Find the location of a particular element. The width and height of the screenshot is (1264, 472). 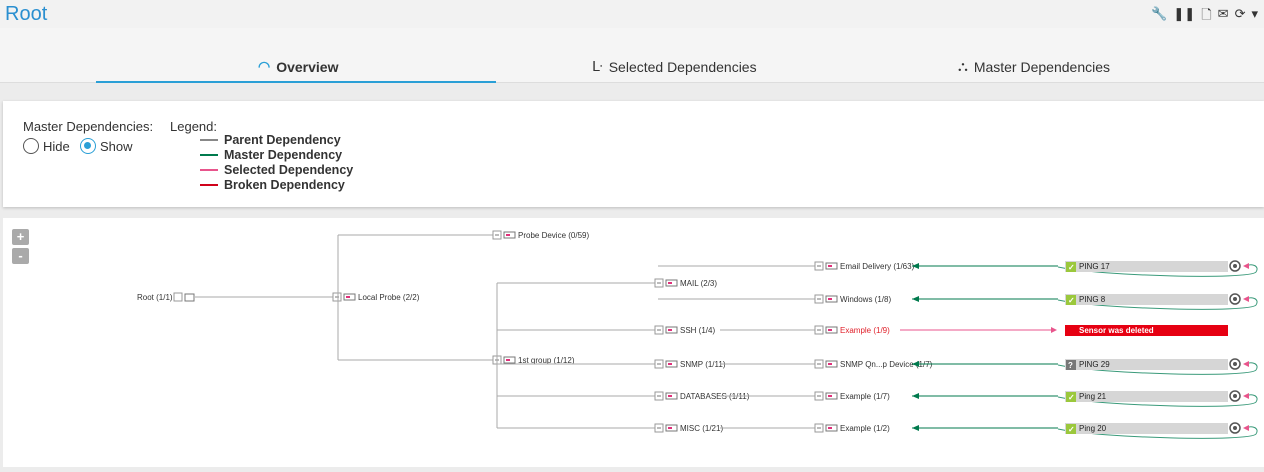

node-label: DATABASES (1/11) is located at coordinates (715, 396).